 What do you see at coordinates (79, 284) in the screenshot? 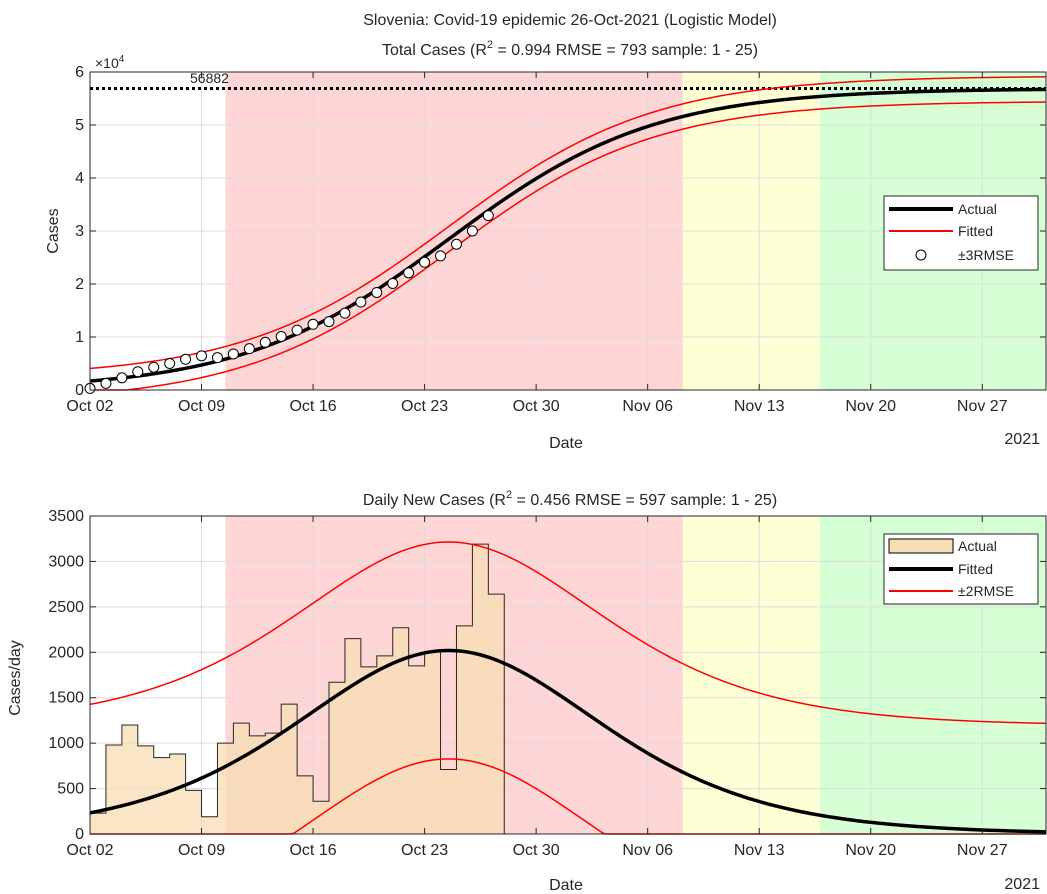
I see `y-tick-label: 2` at bounding box center [79, 284].